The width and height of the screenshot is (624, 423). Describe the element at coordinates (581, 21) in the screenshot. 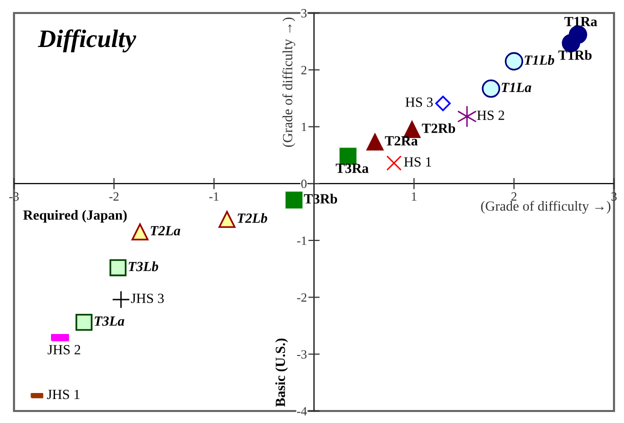

I see `series-label: T1Ra` at that location.